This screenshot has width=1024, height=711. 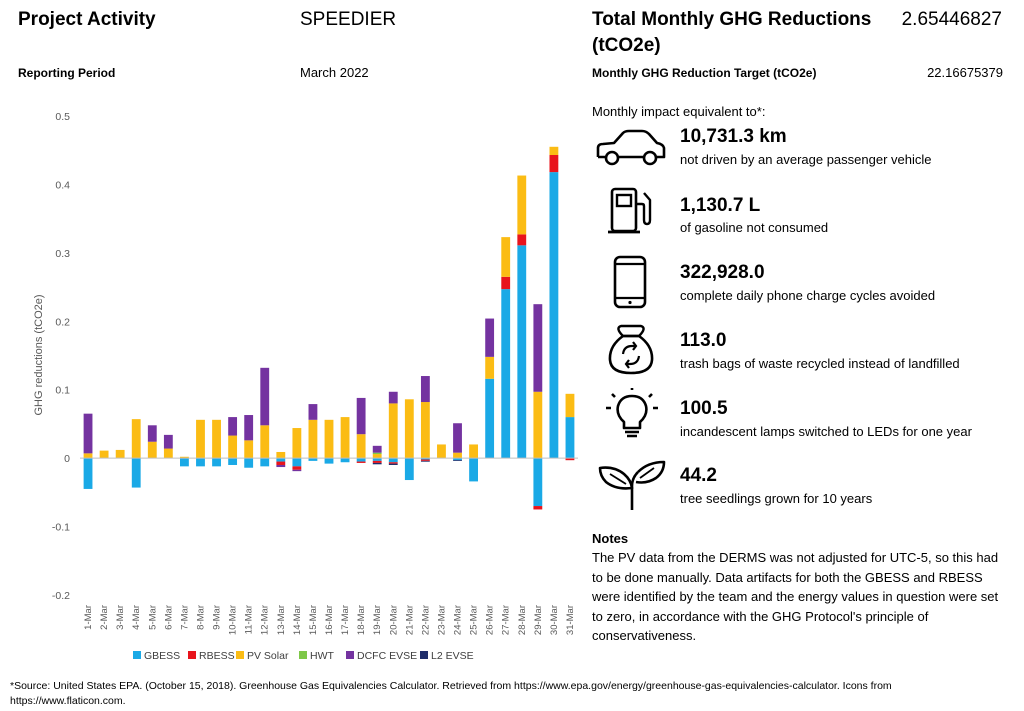 I want to click on x-tick-label: 18-Mar, so click(x=361, y=620).